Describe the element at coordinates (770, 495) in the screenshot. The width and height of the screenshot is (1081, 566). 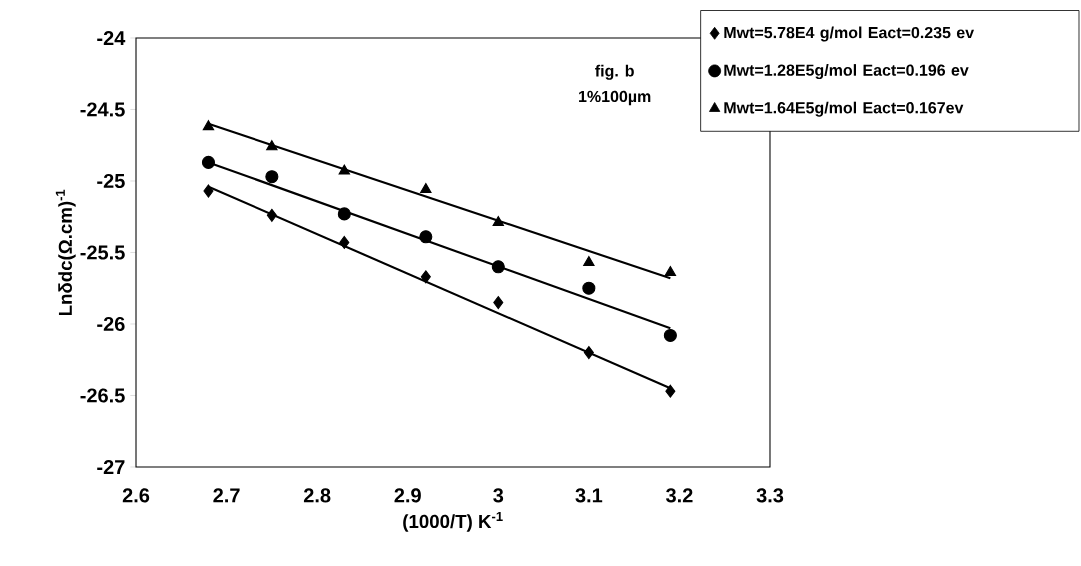
I see `x-tick-label: 3.3` at that location.